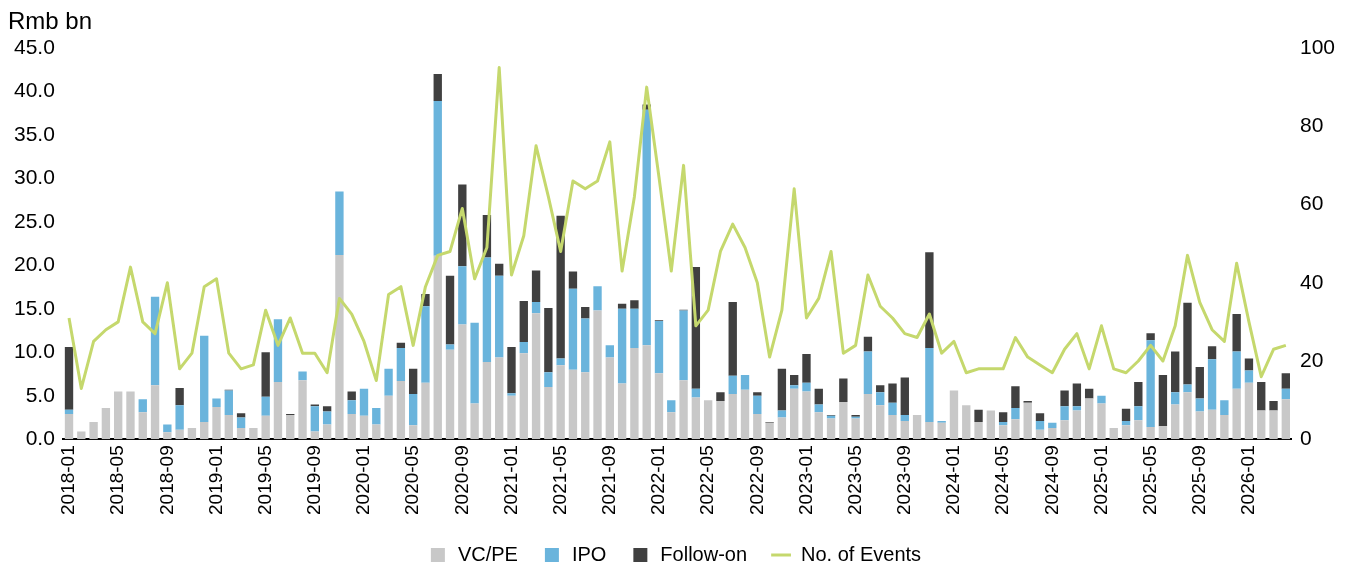  I want to click on x-tick-label: 2019-09, so click(314, 480).